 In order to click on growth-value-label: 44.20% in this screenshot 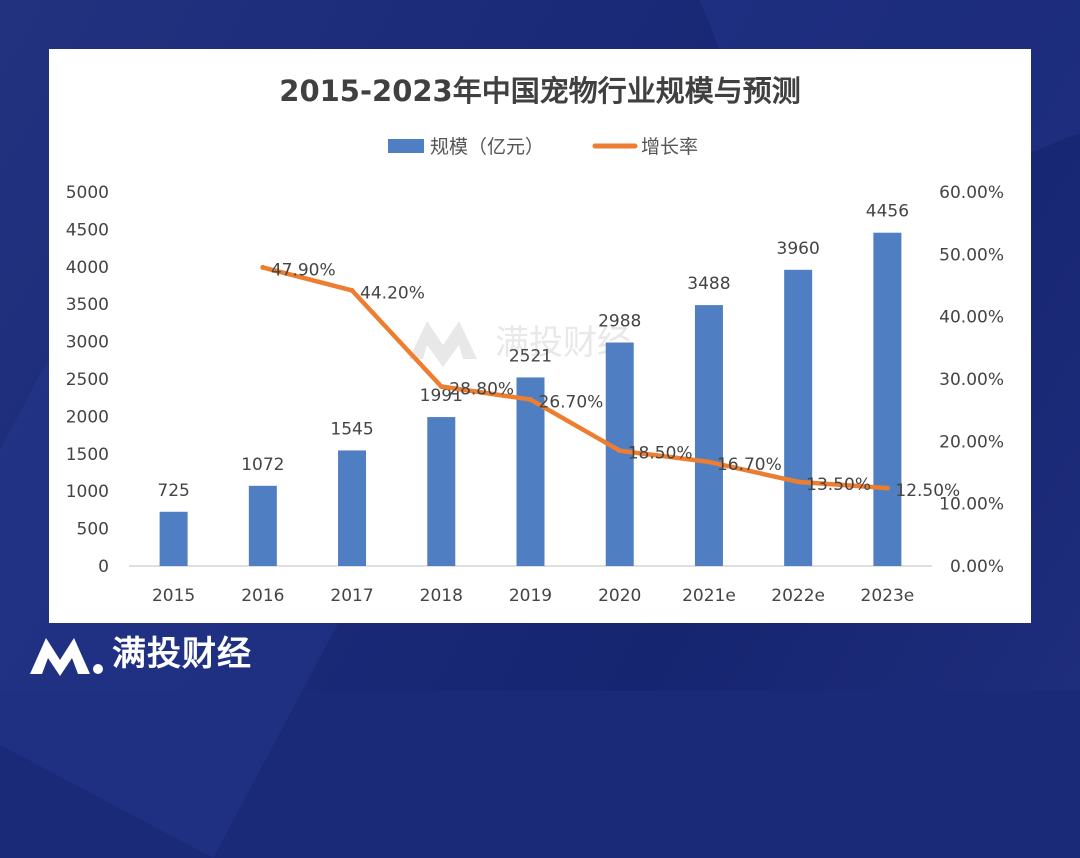, I will do `click(392, 293)`.